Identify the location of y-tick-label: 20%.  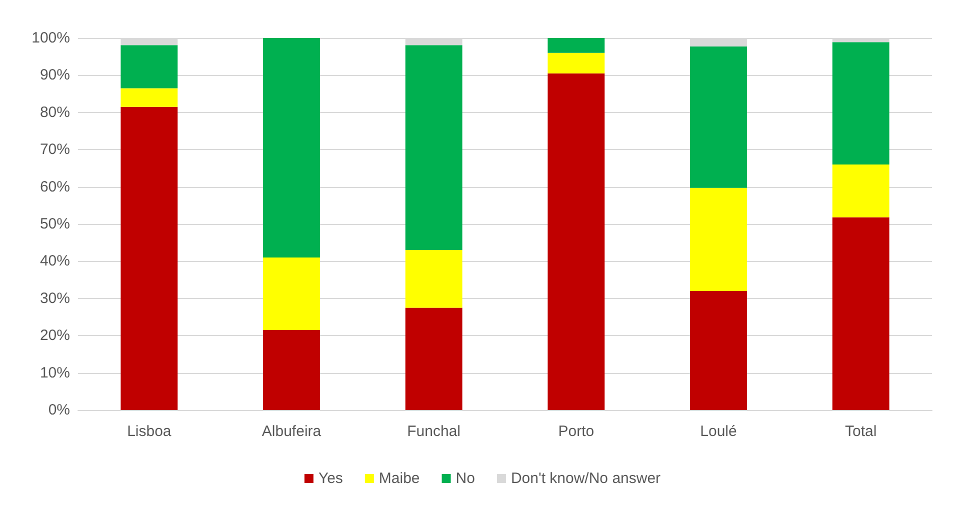
(55, 335).